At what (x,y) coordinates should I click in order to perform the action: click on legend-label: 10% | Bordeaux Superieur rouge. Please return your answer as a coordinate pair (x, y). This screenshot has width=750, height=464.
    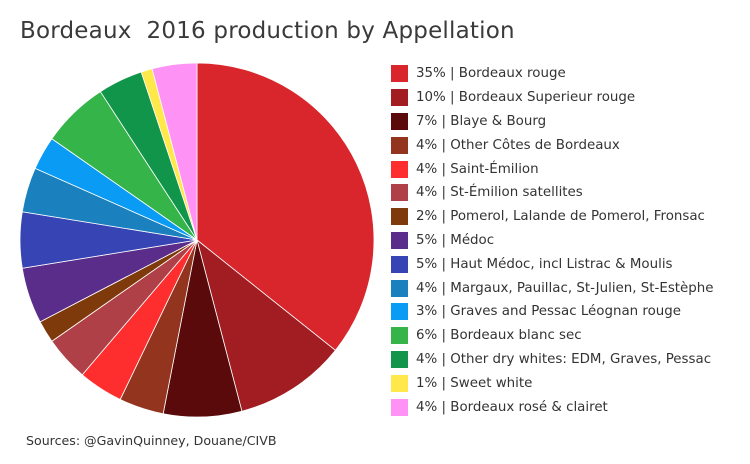
    Looking at the image, I should click on (526, 98).